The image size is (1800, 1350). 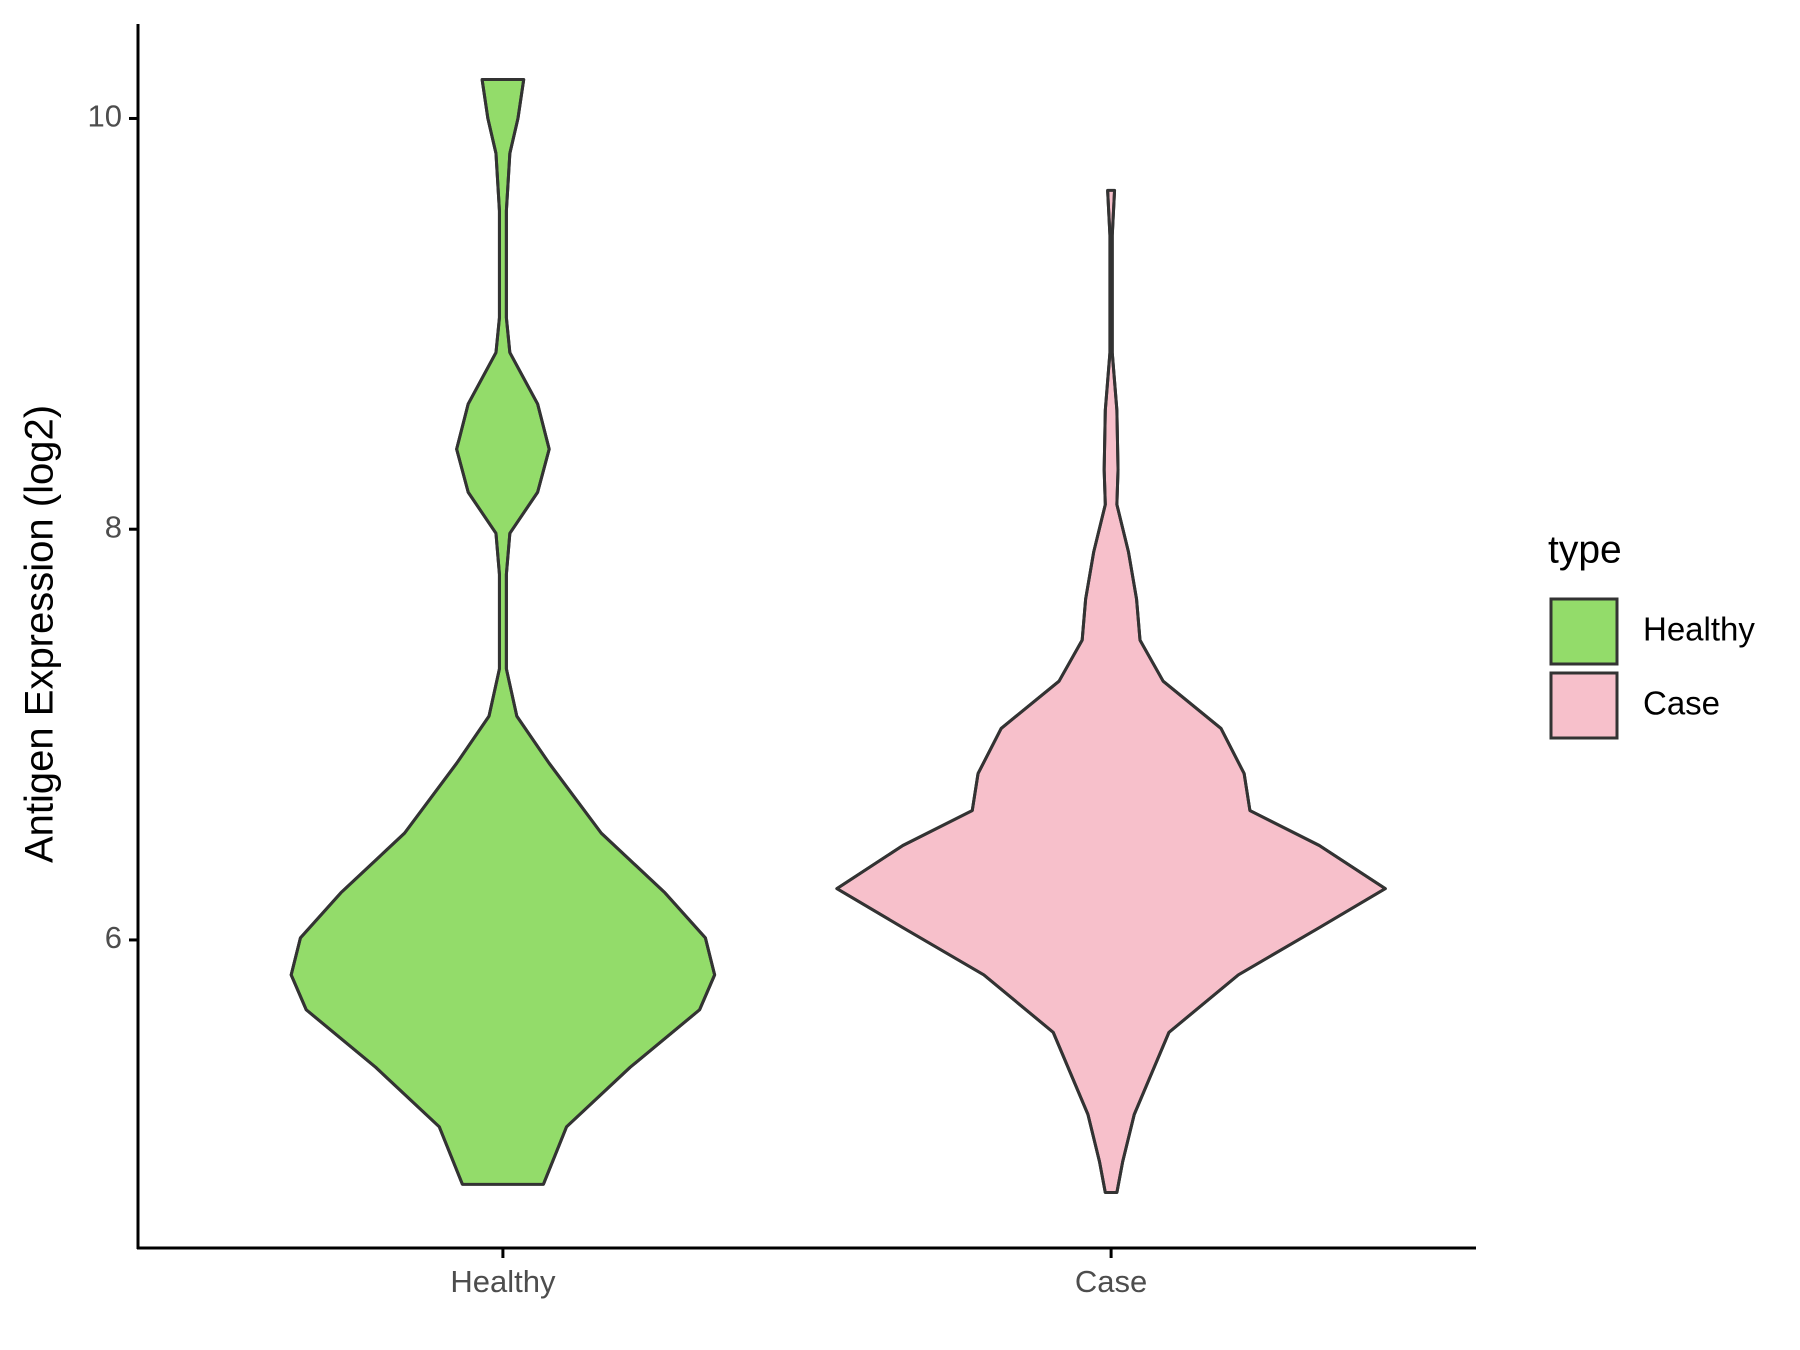 What do you see at coordinates (40, 634) in the screenshot?
I see `y-axis-title: Antigen Expression (log2)` at bounding box center [40, 634].